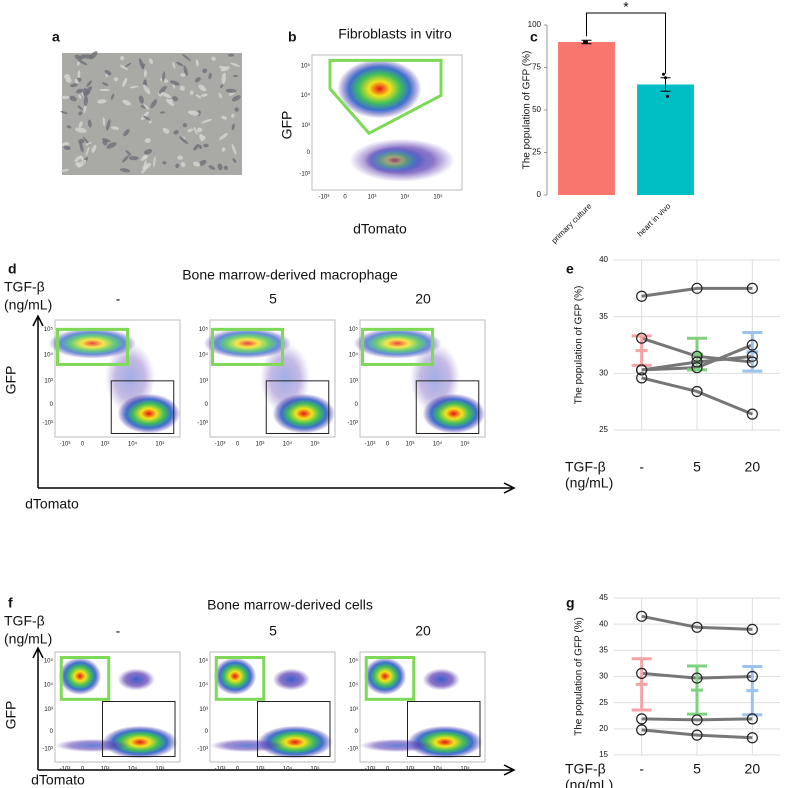 This screenshot has width=794, height=788. Describe the element at coordinates (753, 467) in the screenshot. I see `x-tick-label: 20` at that location.